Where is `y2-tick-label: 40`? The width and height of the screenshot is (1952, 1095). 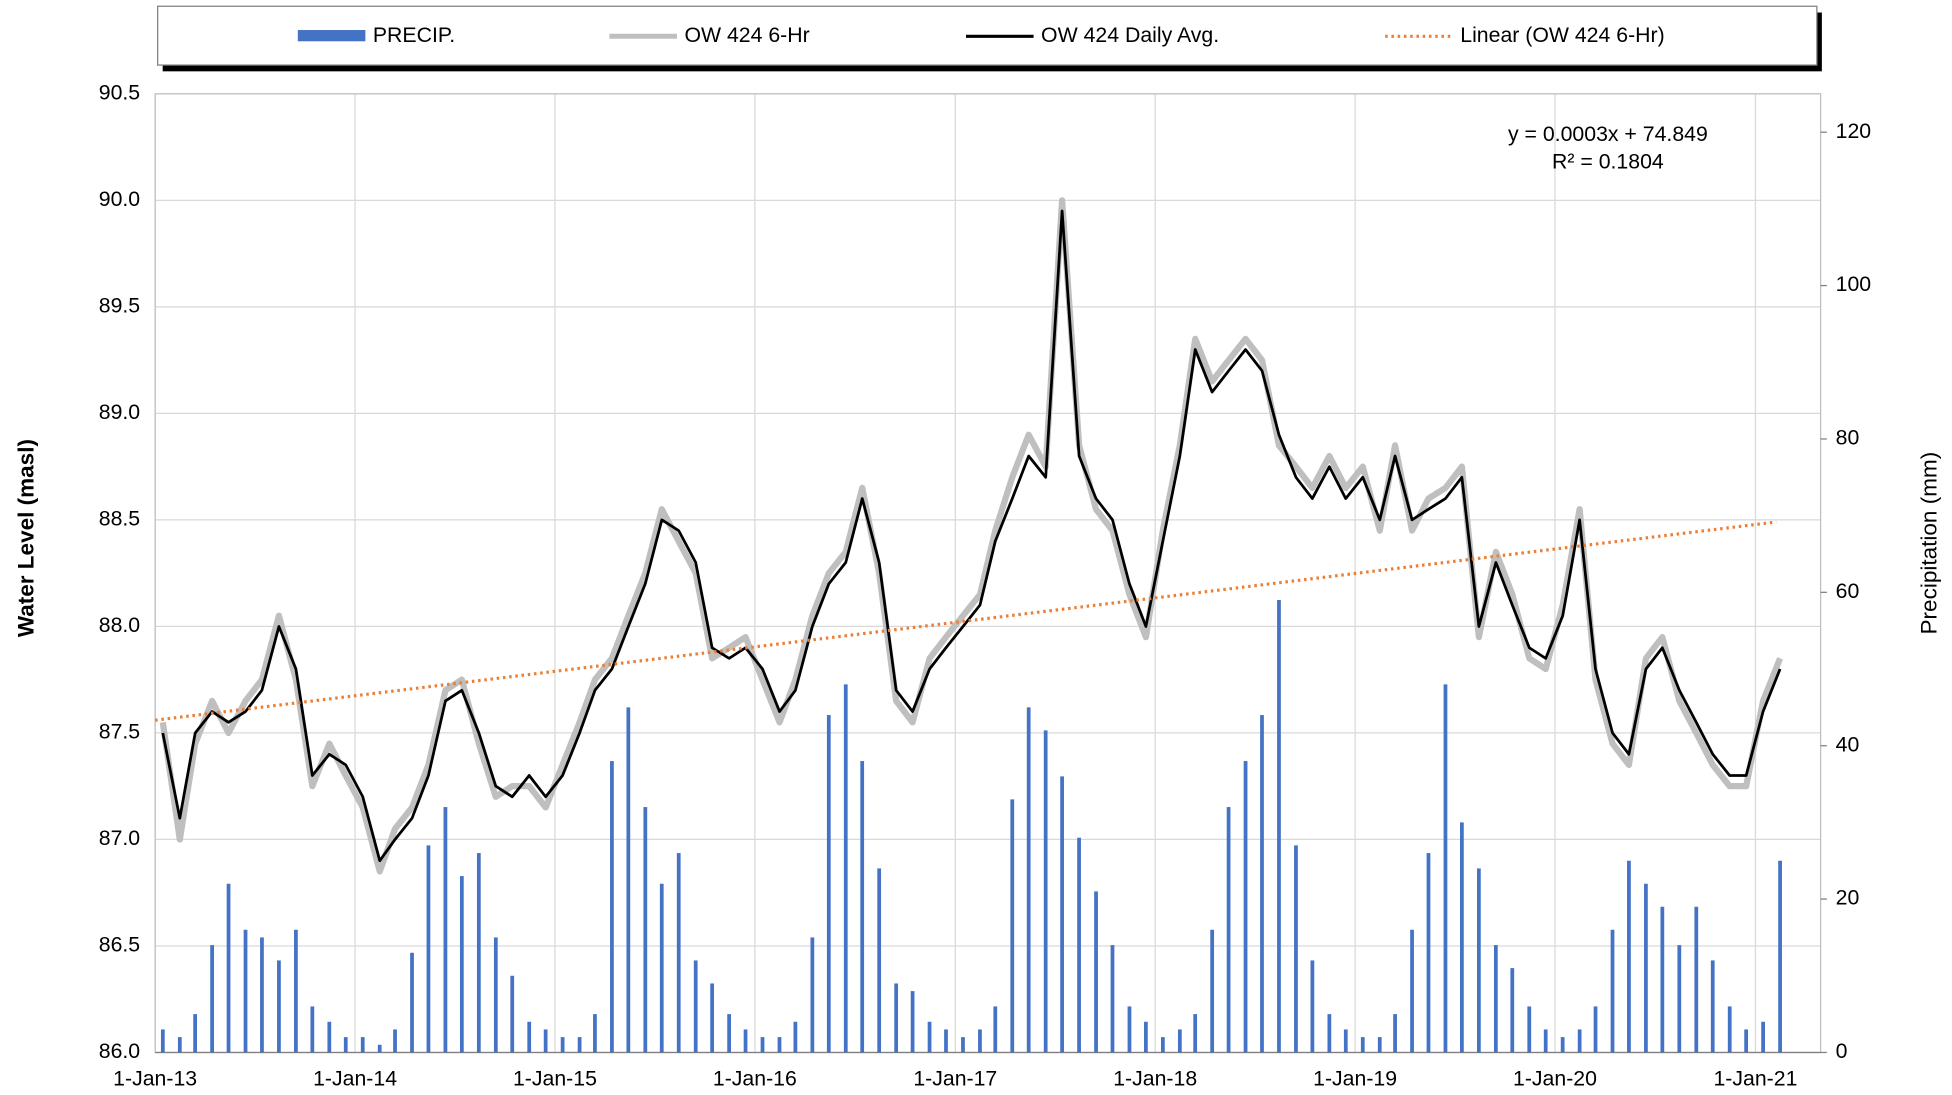 y2-tick-label: 40 is located at coordinates (1848, 744).